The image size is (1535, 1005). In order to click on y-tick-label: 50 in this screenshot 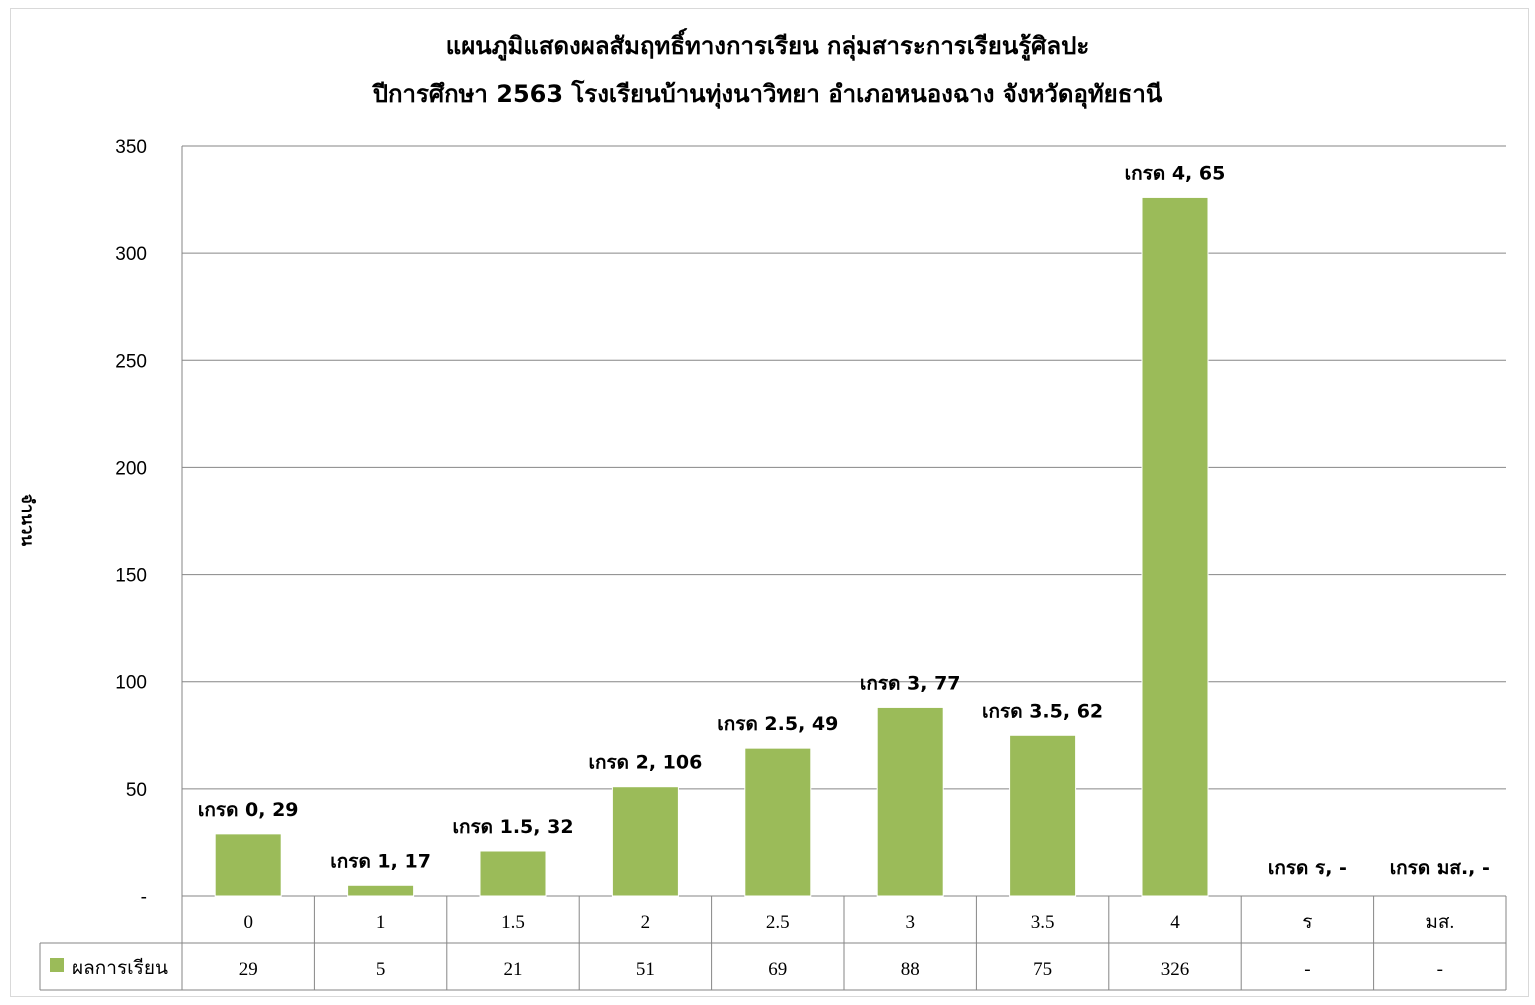, I will do `click(136, 790)`.